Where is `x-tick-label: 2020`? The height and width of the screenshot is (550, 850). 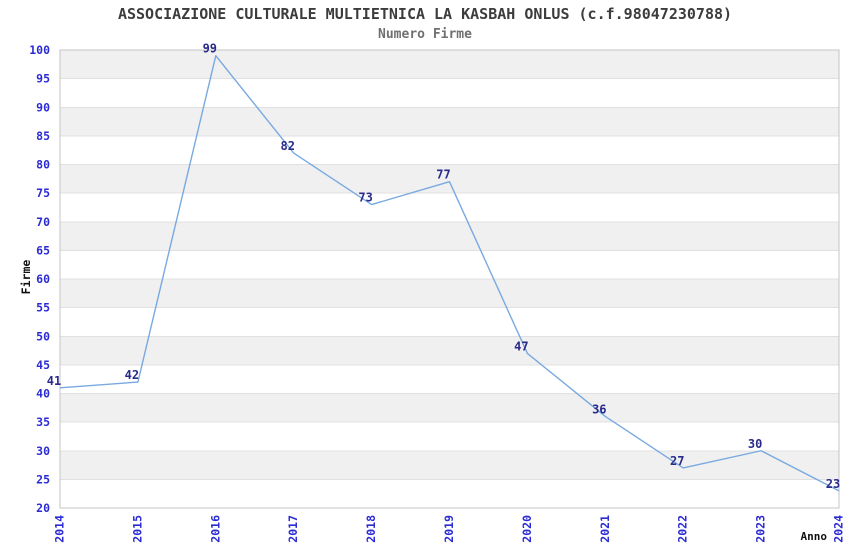 x-tick-label: 2020 is located at coordinates (527, 529).